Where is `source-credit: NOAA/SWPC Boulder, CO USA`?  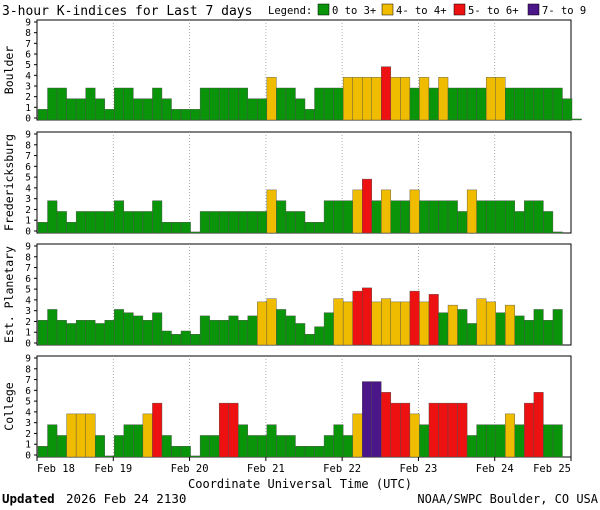
source-credit: NOAA/SWPC Boulder, CO USA is located at coordinates (507, 499).